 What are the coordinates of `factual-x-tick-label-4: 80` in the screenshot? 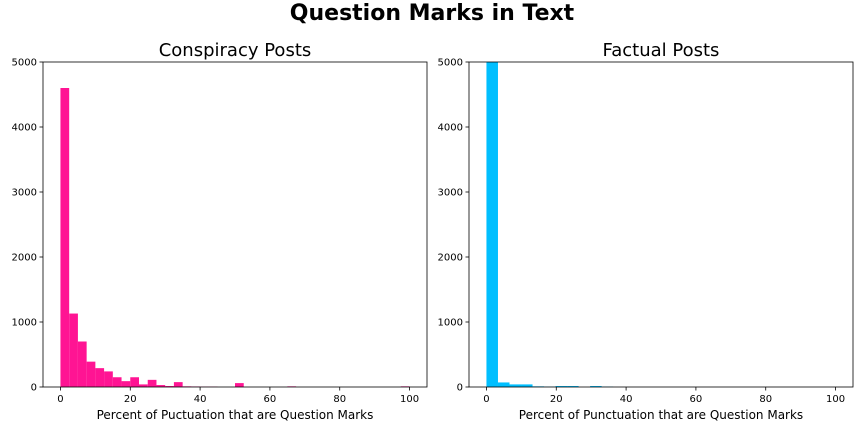 It's located at (765, 399).